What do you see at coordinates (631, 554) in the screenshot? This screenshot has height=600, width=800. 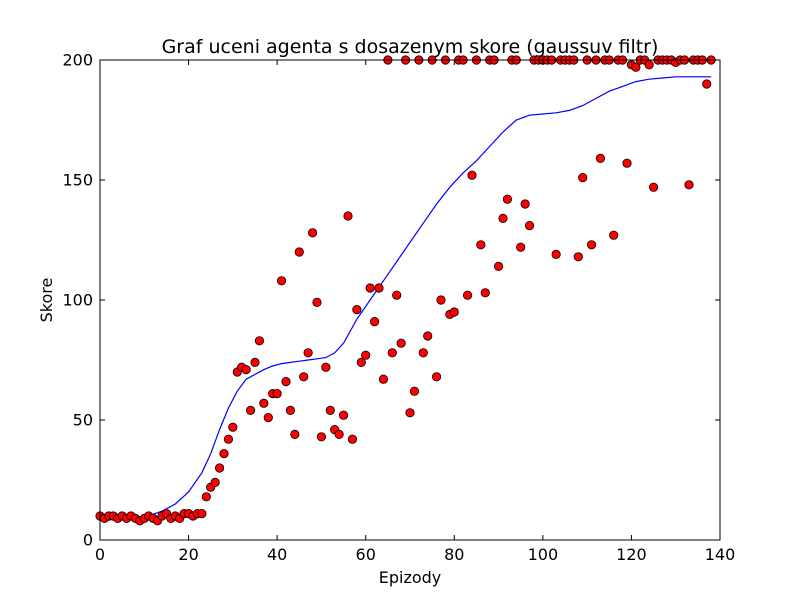 I see `x-tick-label: 120` at bounding box center [631, 554].